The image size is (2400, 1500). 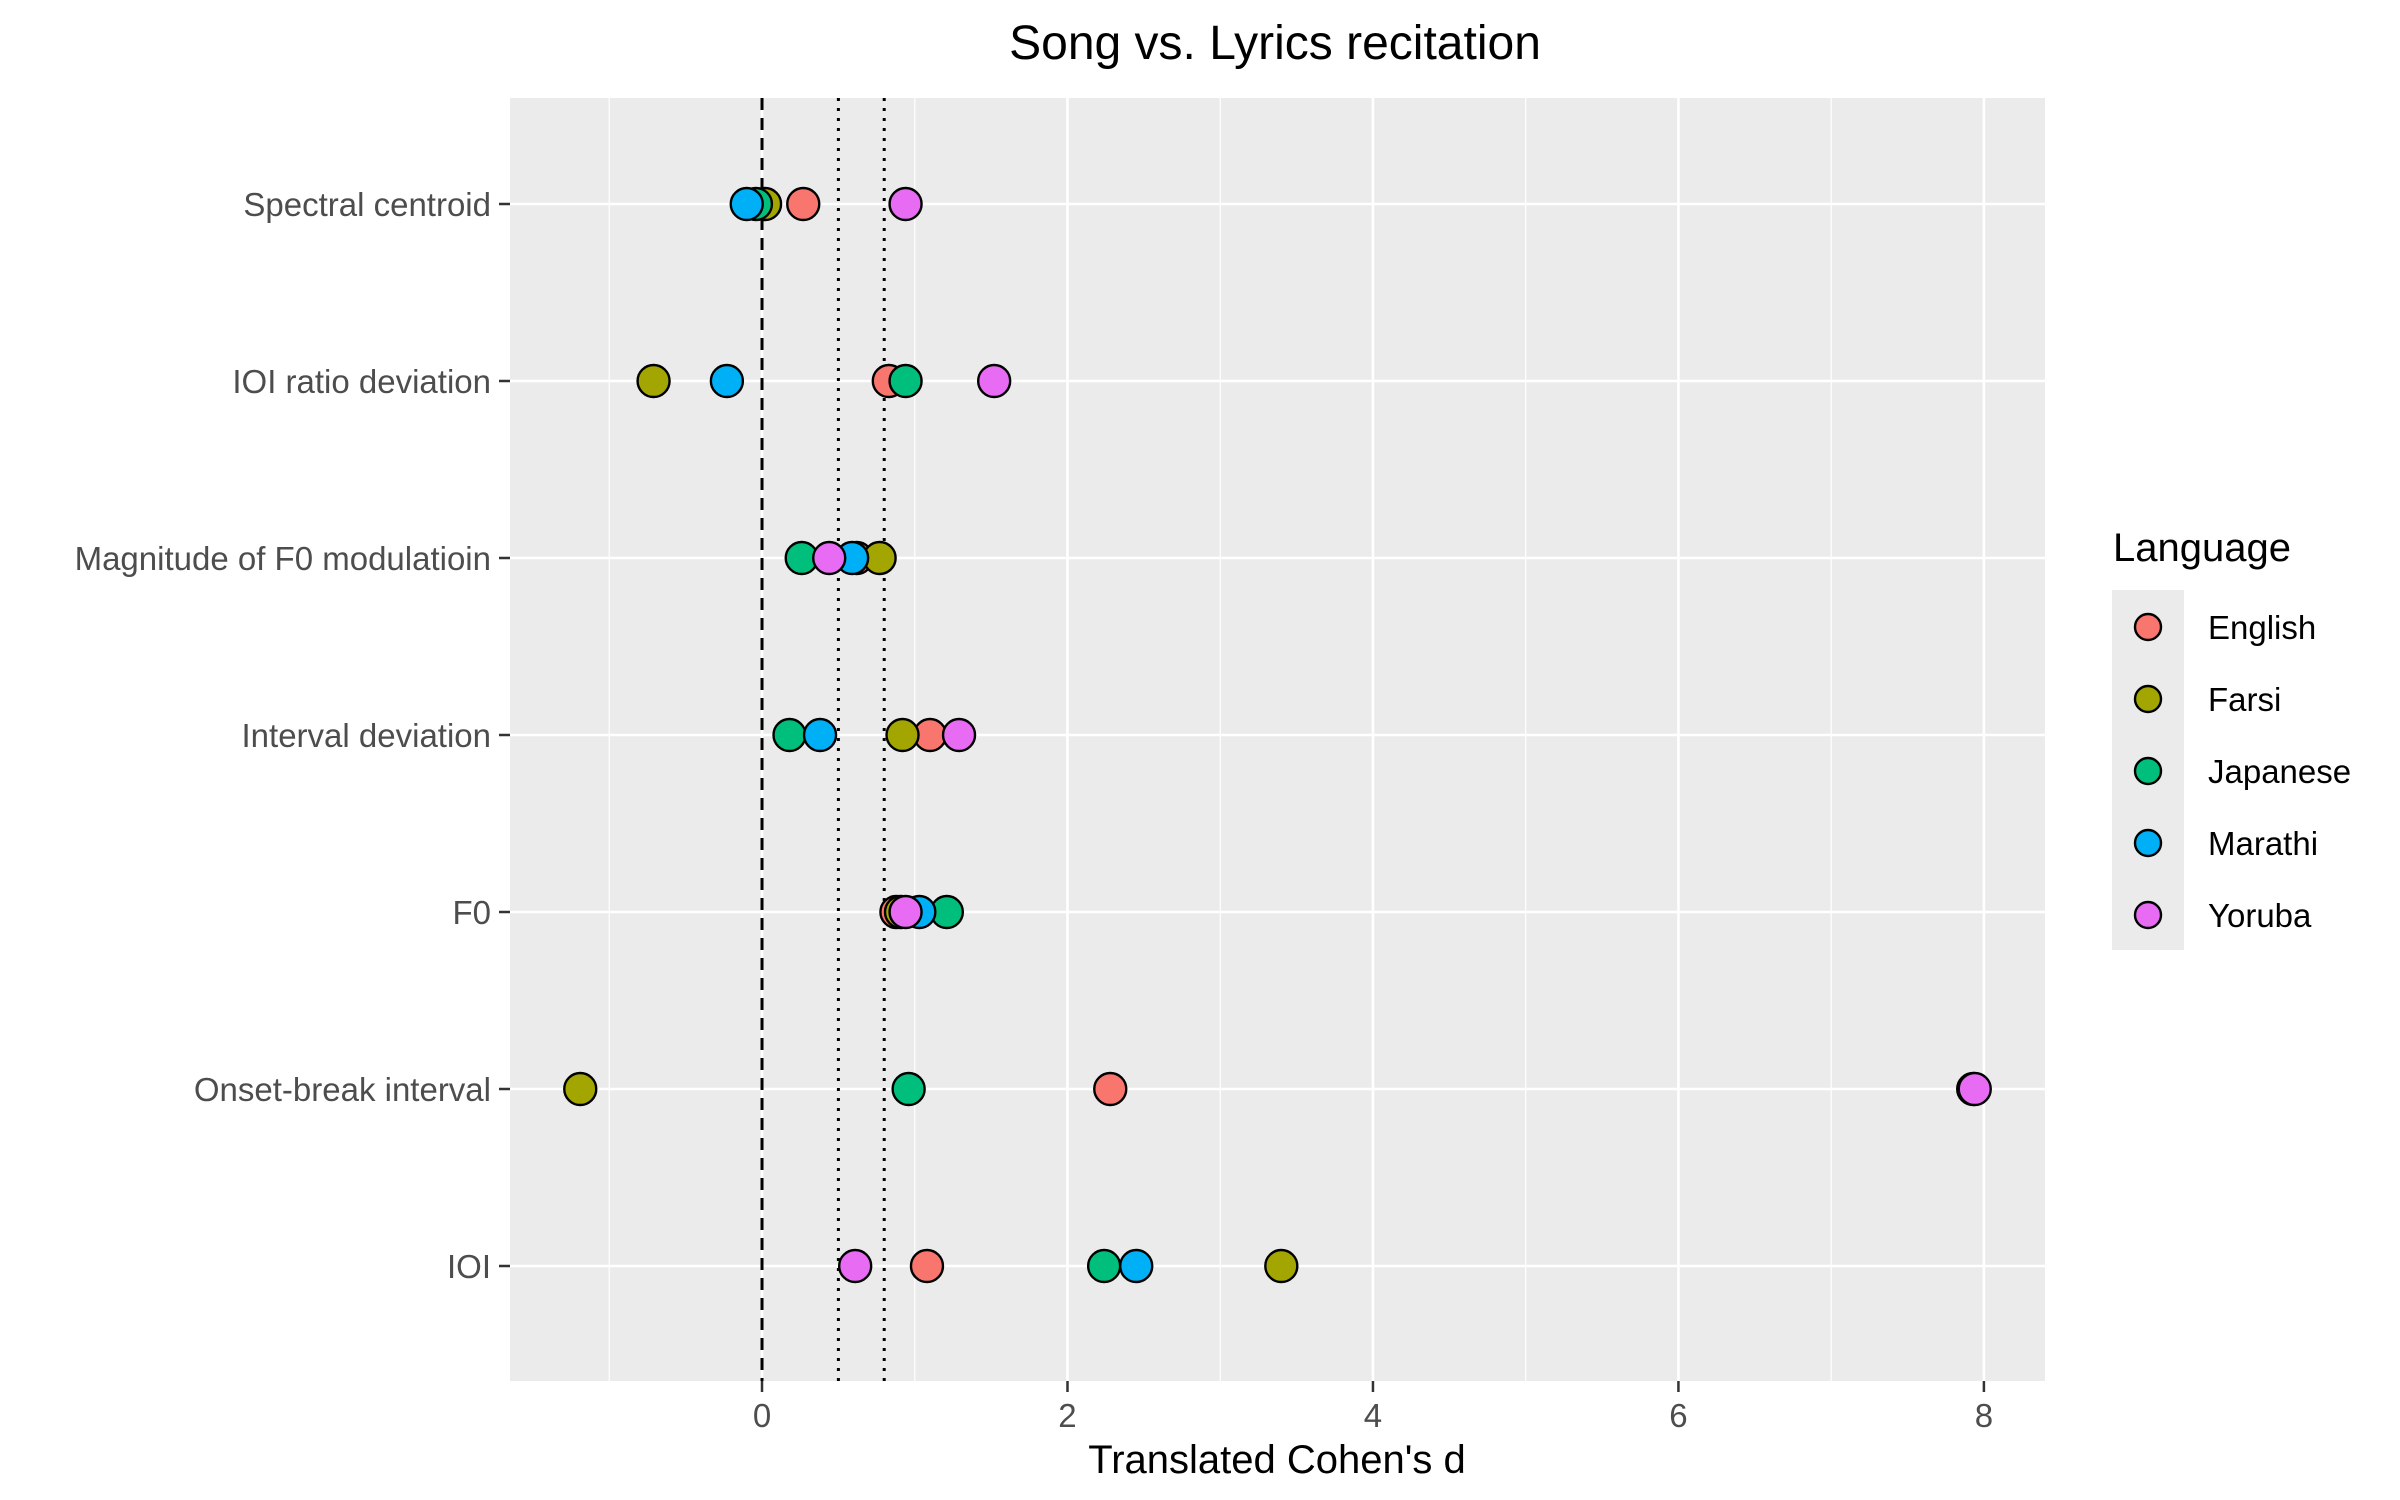 What do you see at coordinates (2148, 627) in the screenshot?
I see `legend-key-english` at bounding box center [2148, 627].